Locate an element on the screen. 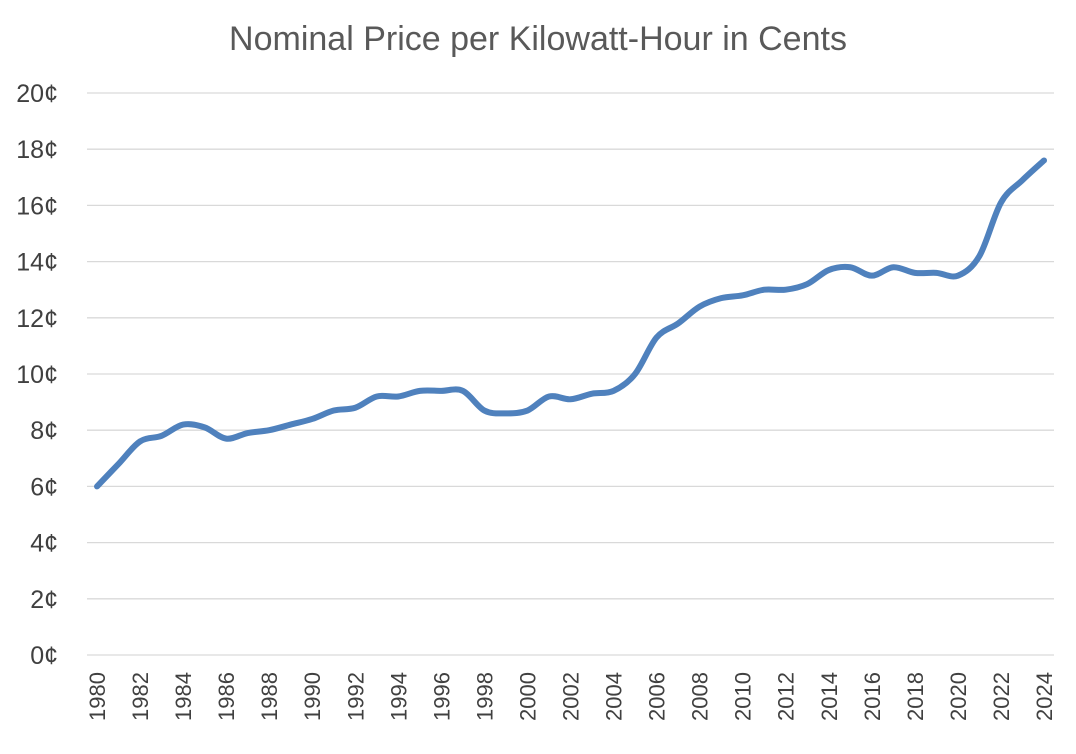 The image size is (1076, 754). x-tick-label: 2018 is located at coordinates (915, 696).